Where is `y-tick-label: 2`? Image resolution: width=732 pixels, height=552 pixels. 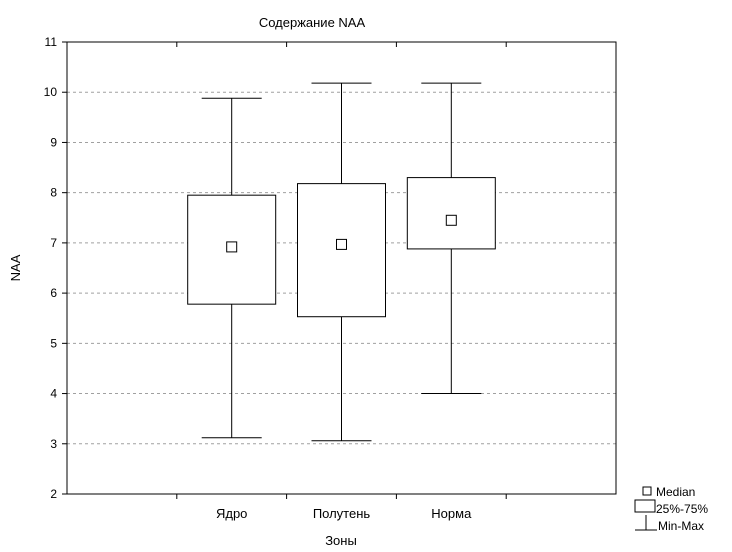
y-tick-label: 2 is located at coordinates (53, 494).